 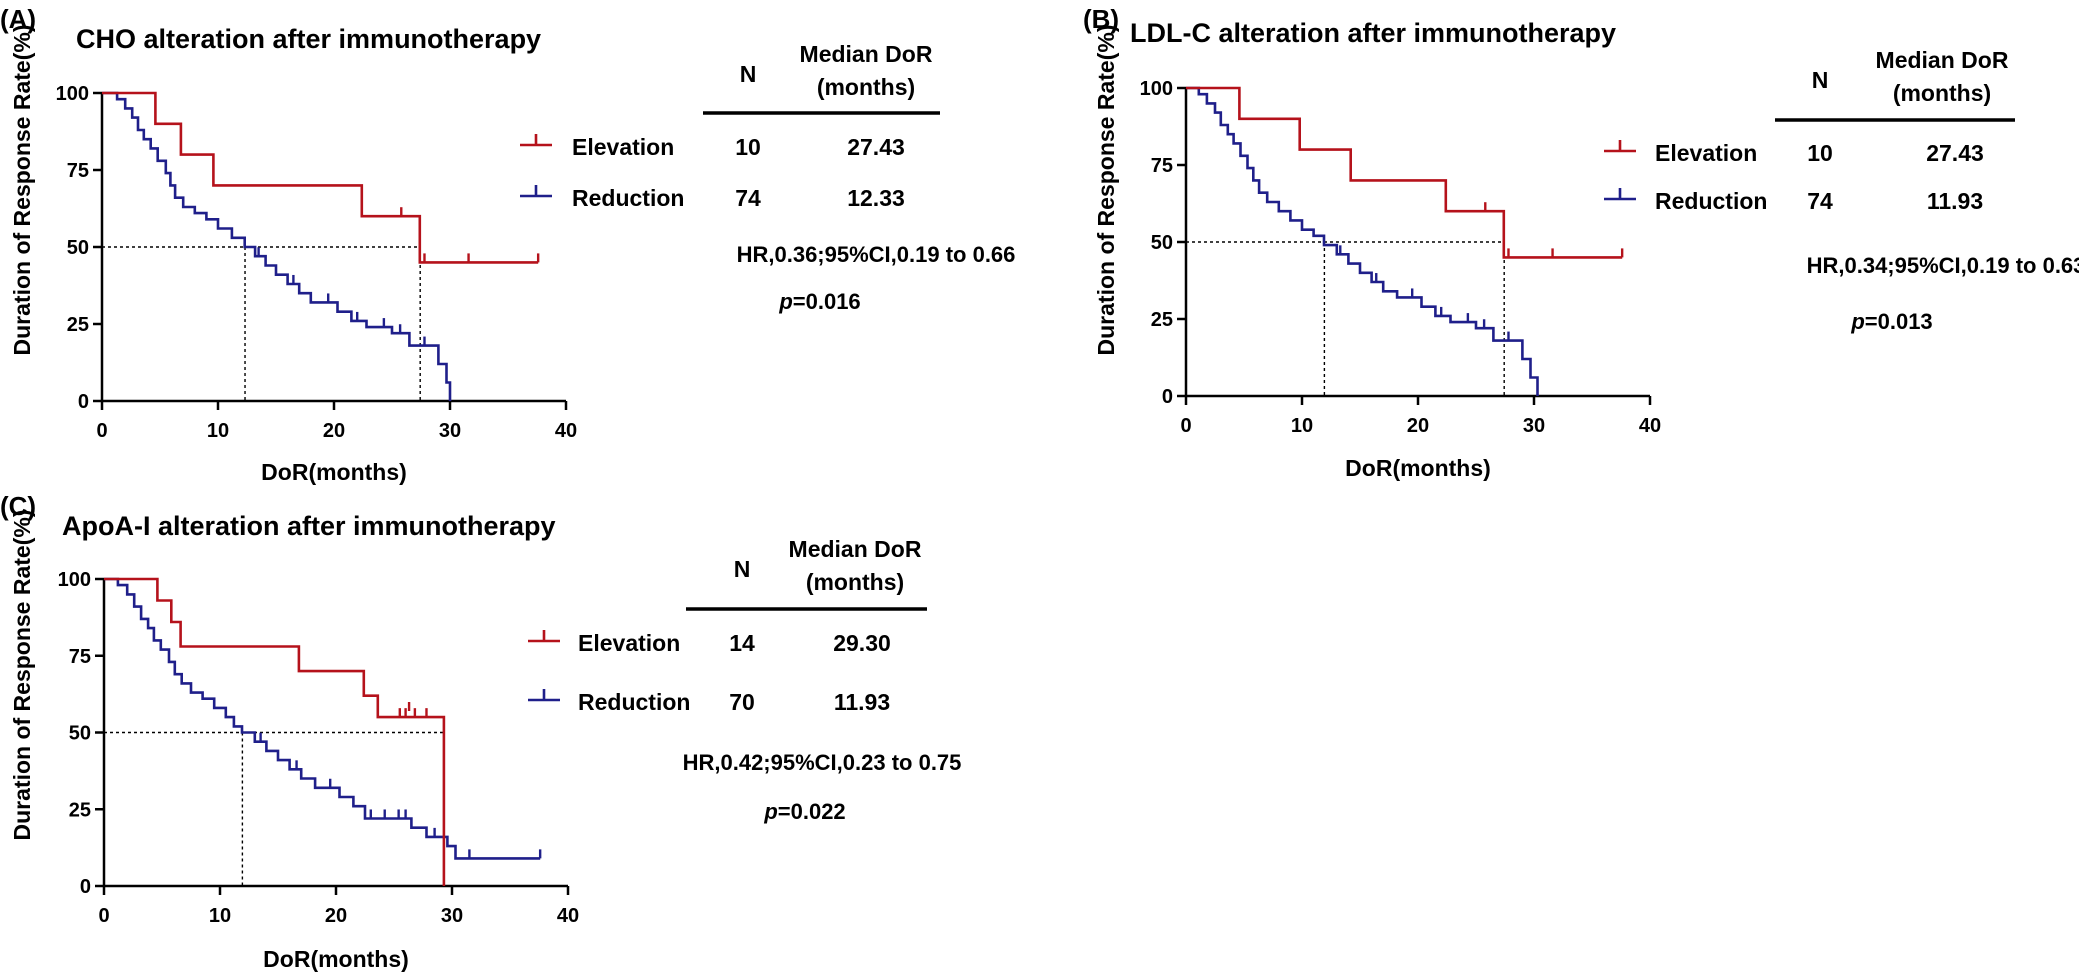 What do you see at coordinates (85, 887) in the screenshot?
I see `y-tick-label-c-0: 0` at bounding box center [85, 887].